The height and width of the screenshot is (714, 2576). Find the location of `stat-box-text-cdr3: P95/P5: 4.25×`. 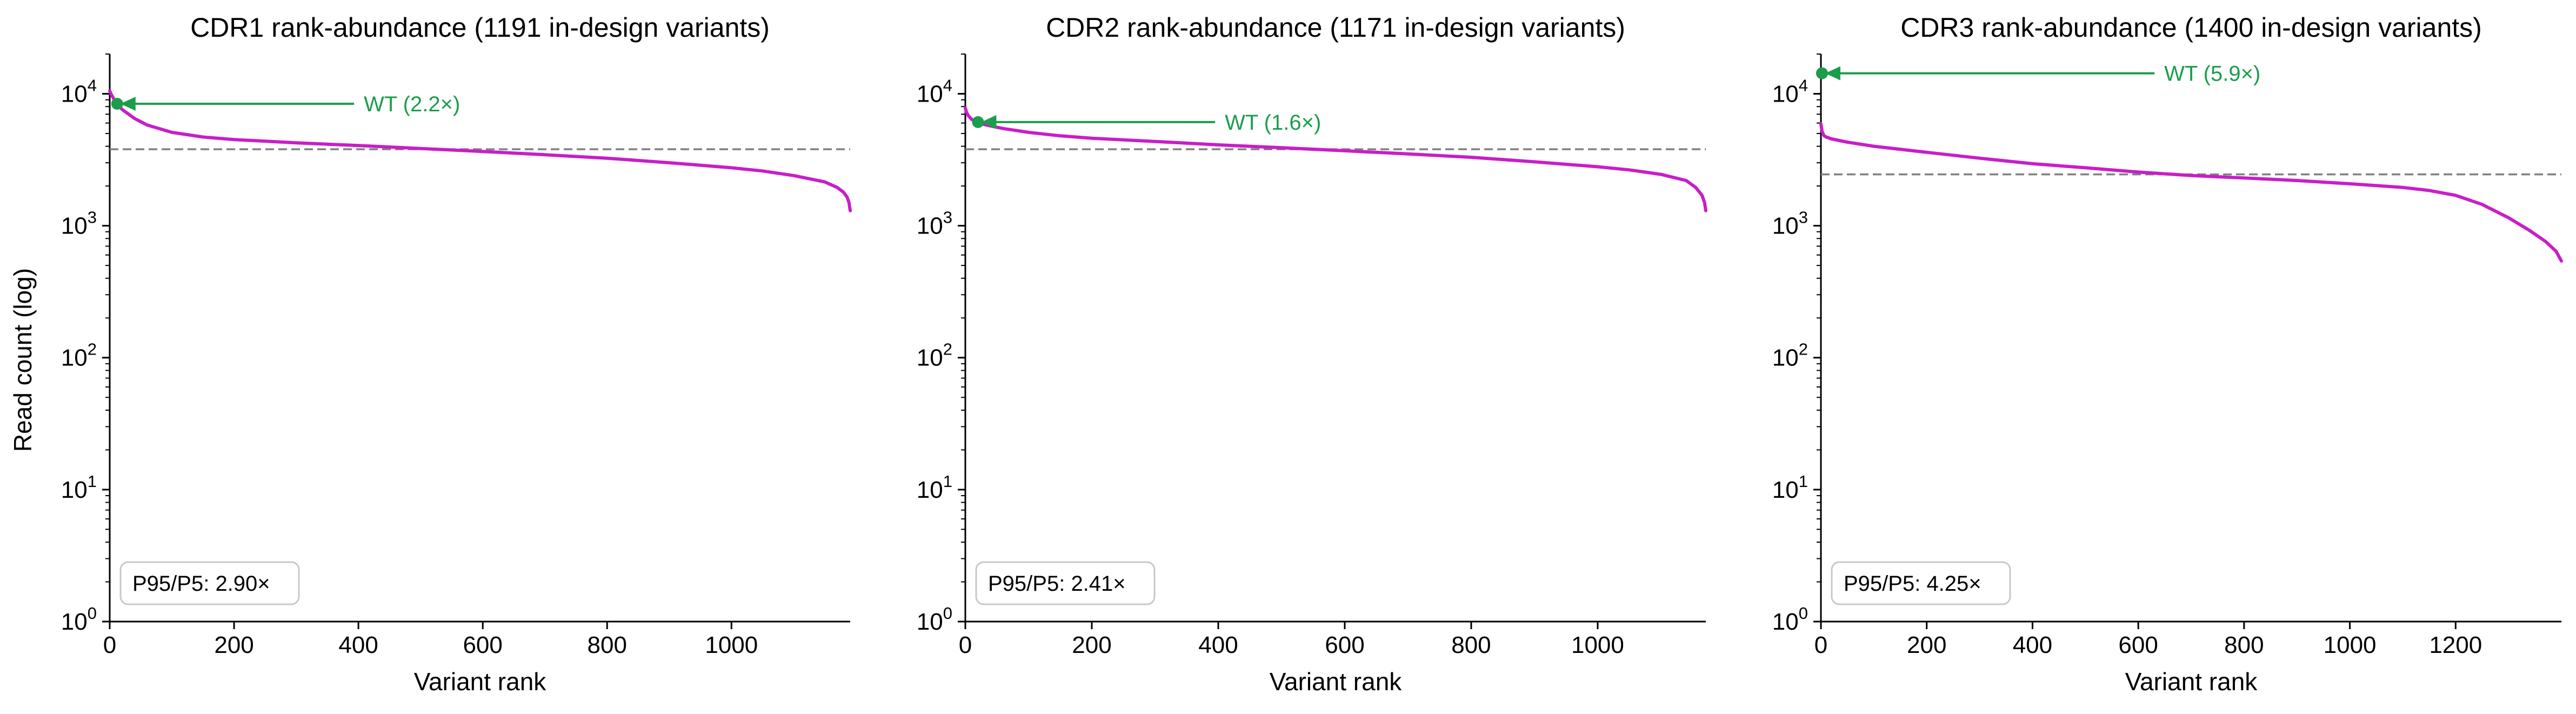

stat-box-text-cdr3: P95/P5: 4.25× is located at coordinates (1913, 584).